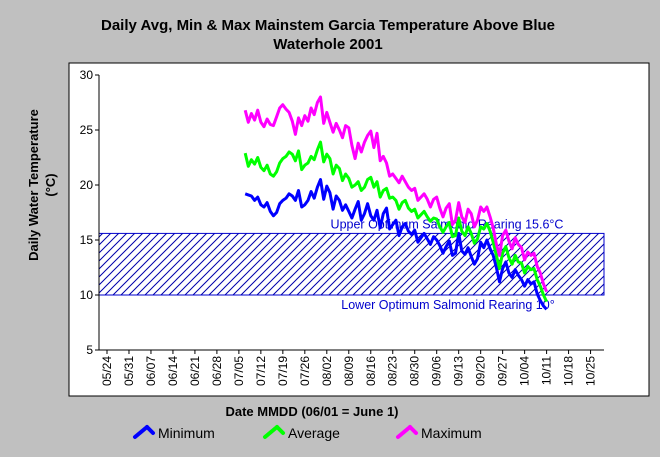  I want to click on legend-label-average: Average, so click(314, 433).